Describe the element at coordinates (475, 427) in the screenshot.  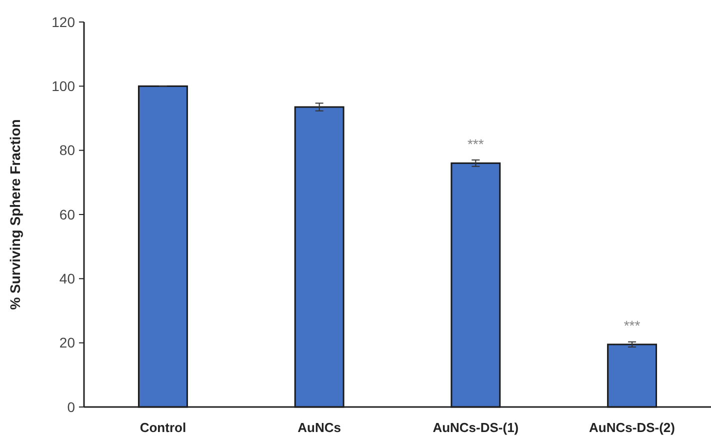
I see `x-tick-label: AuNCs-DS-(1)` at that location.